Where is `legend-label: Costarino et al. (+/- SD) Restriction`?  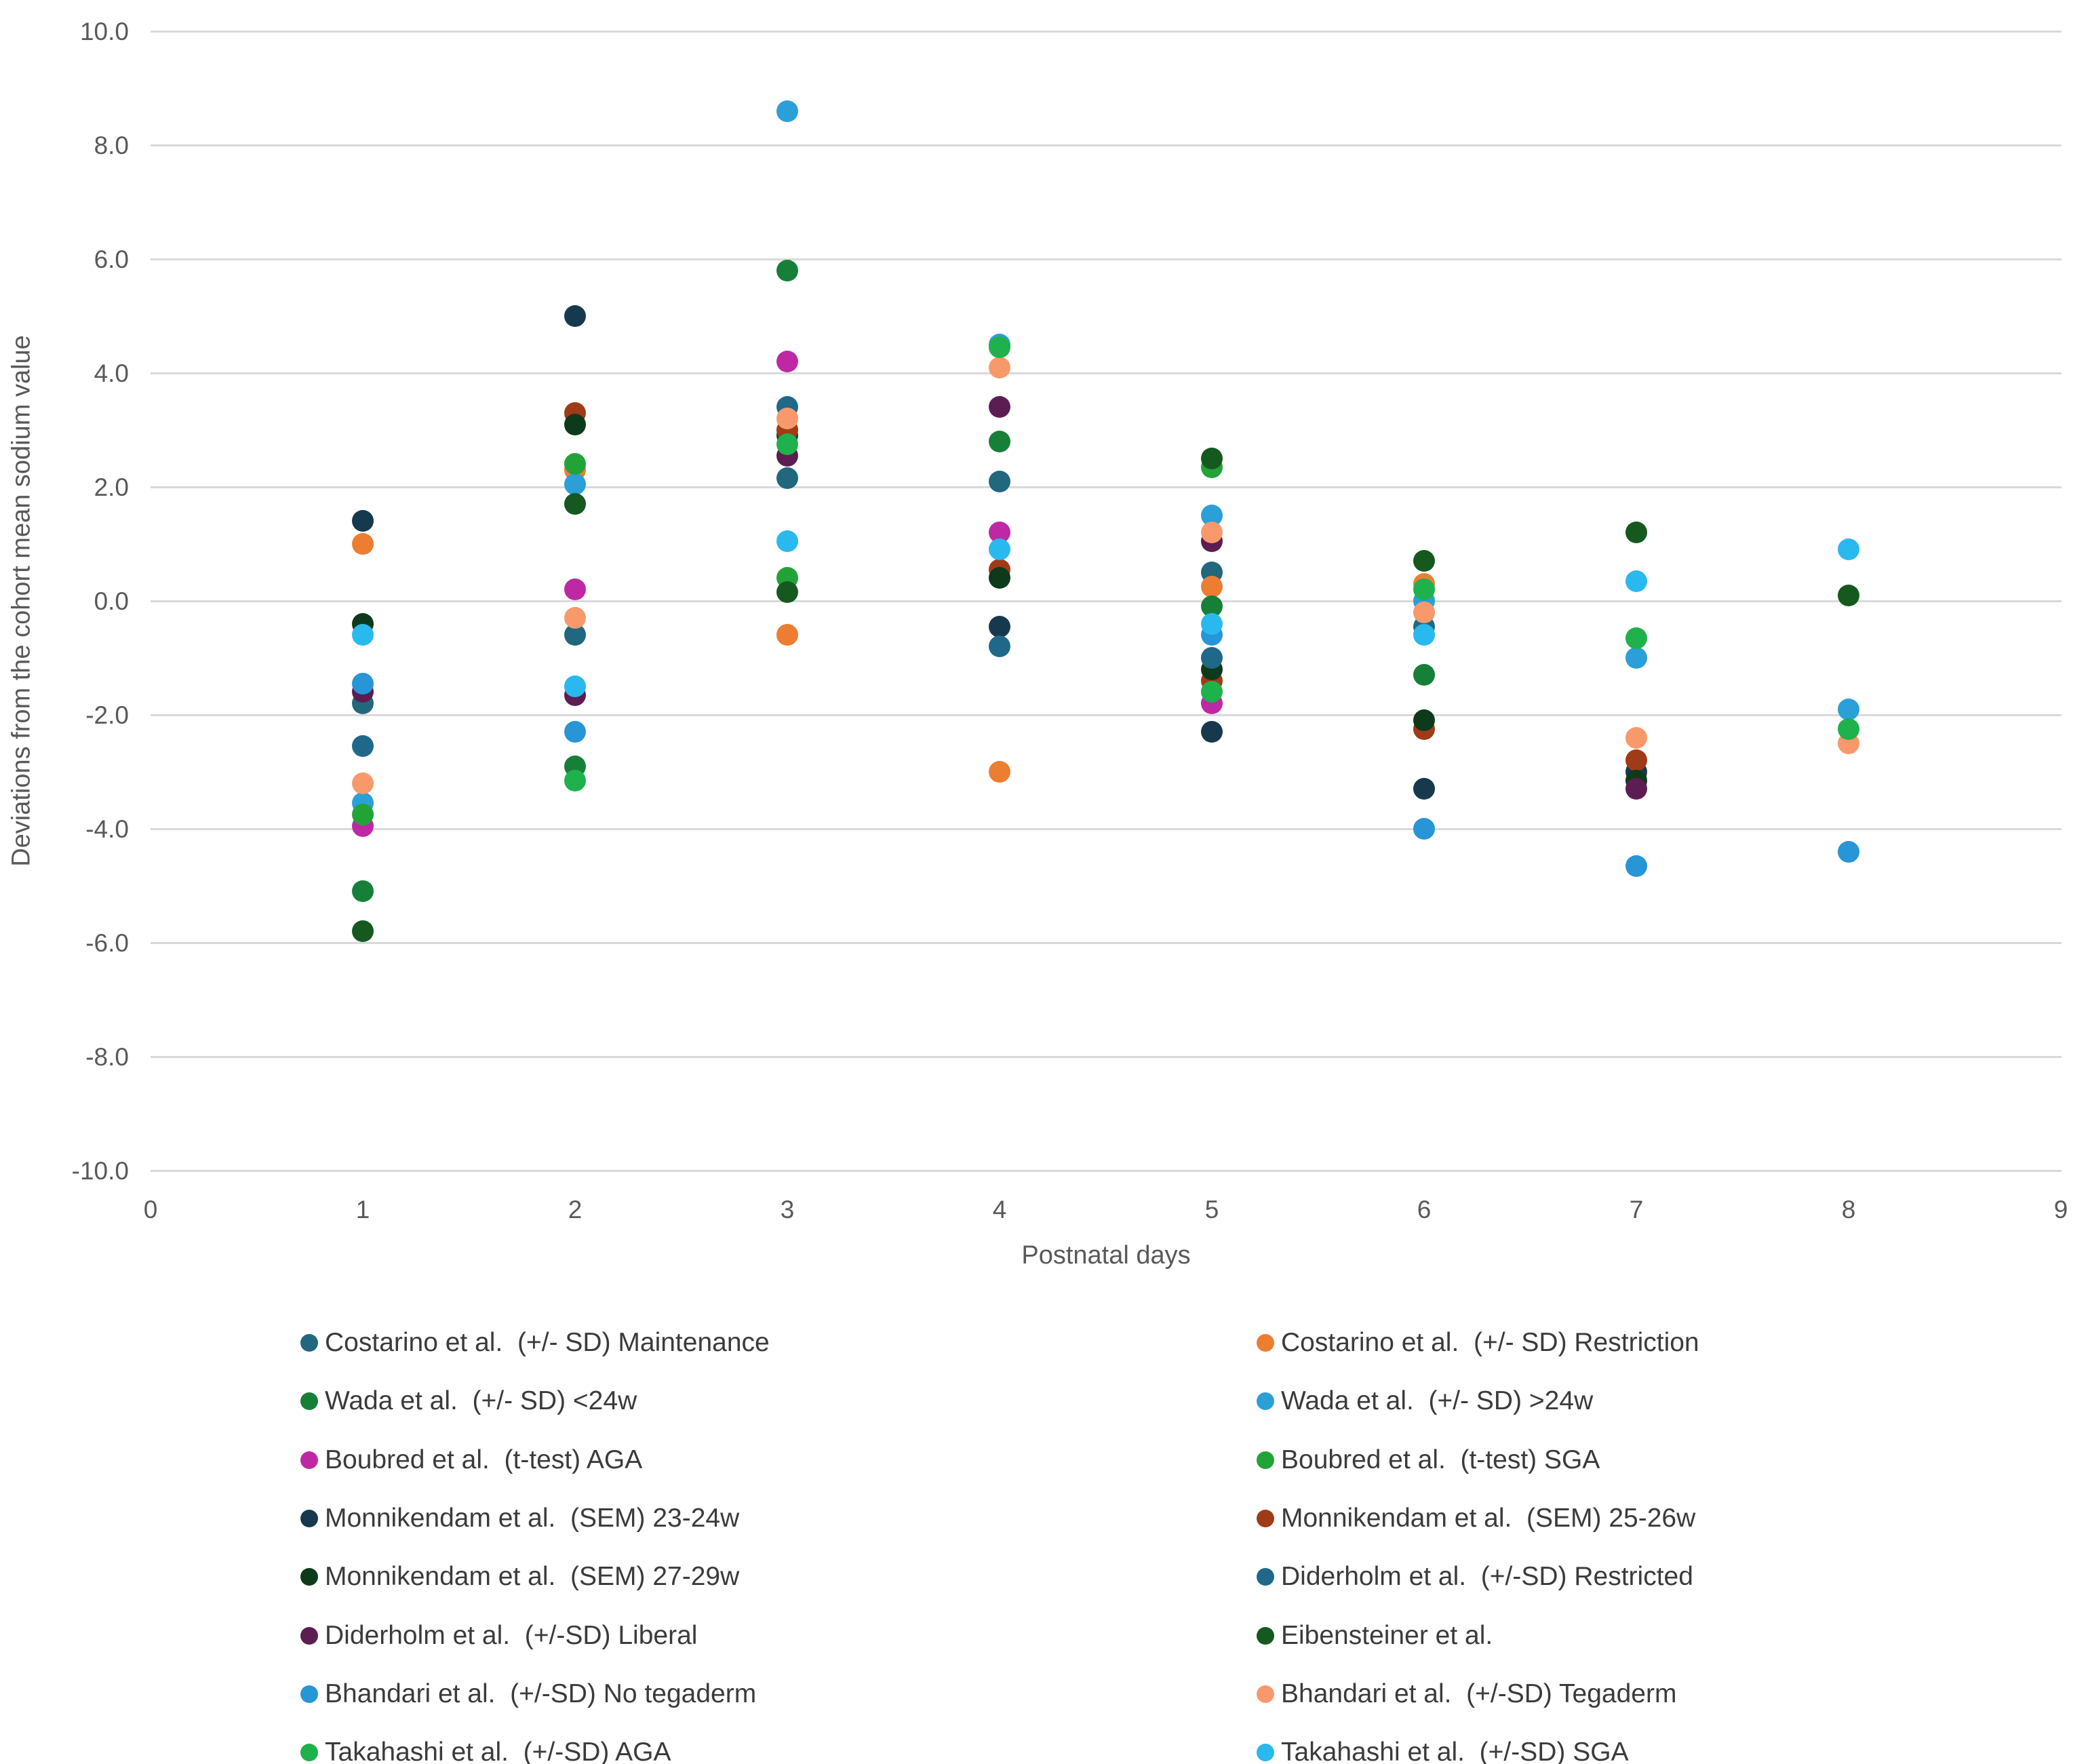 legend-label: Costarino et al. (+/- SD) Restriction is located at coordinates (1490, 1342).